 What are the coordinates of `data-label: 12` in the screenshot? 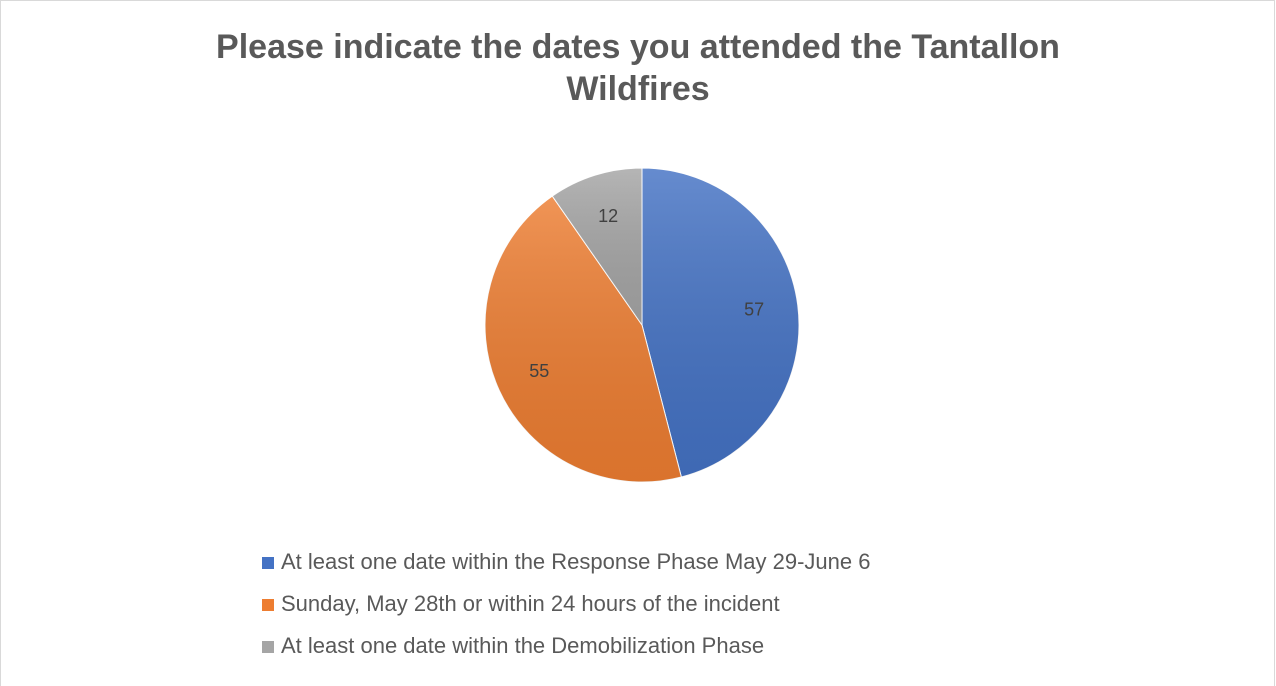 It's located at (608, 216).